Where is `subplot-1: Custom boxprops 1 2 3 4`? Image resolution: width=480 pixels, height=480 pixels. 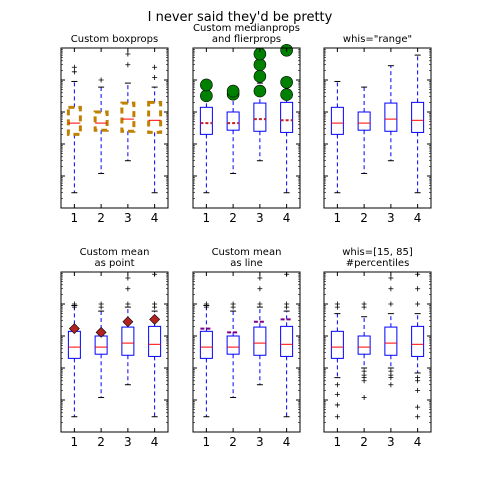 subplot-1: Custom boxprops 1 2 3 4 is located at coordinates (114, 129).